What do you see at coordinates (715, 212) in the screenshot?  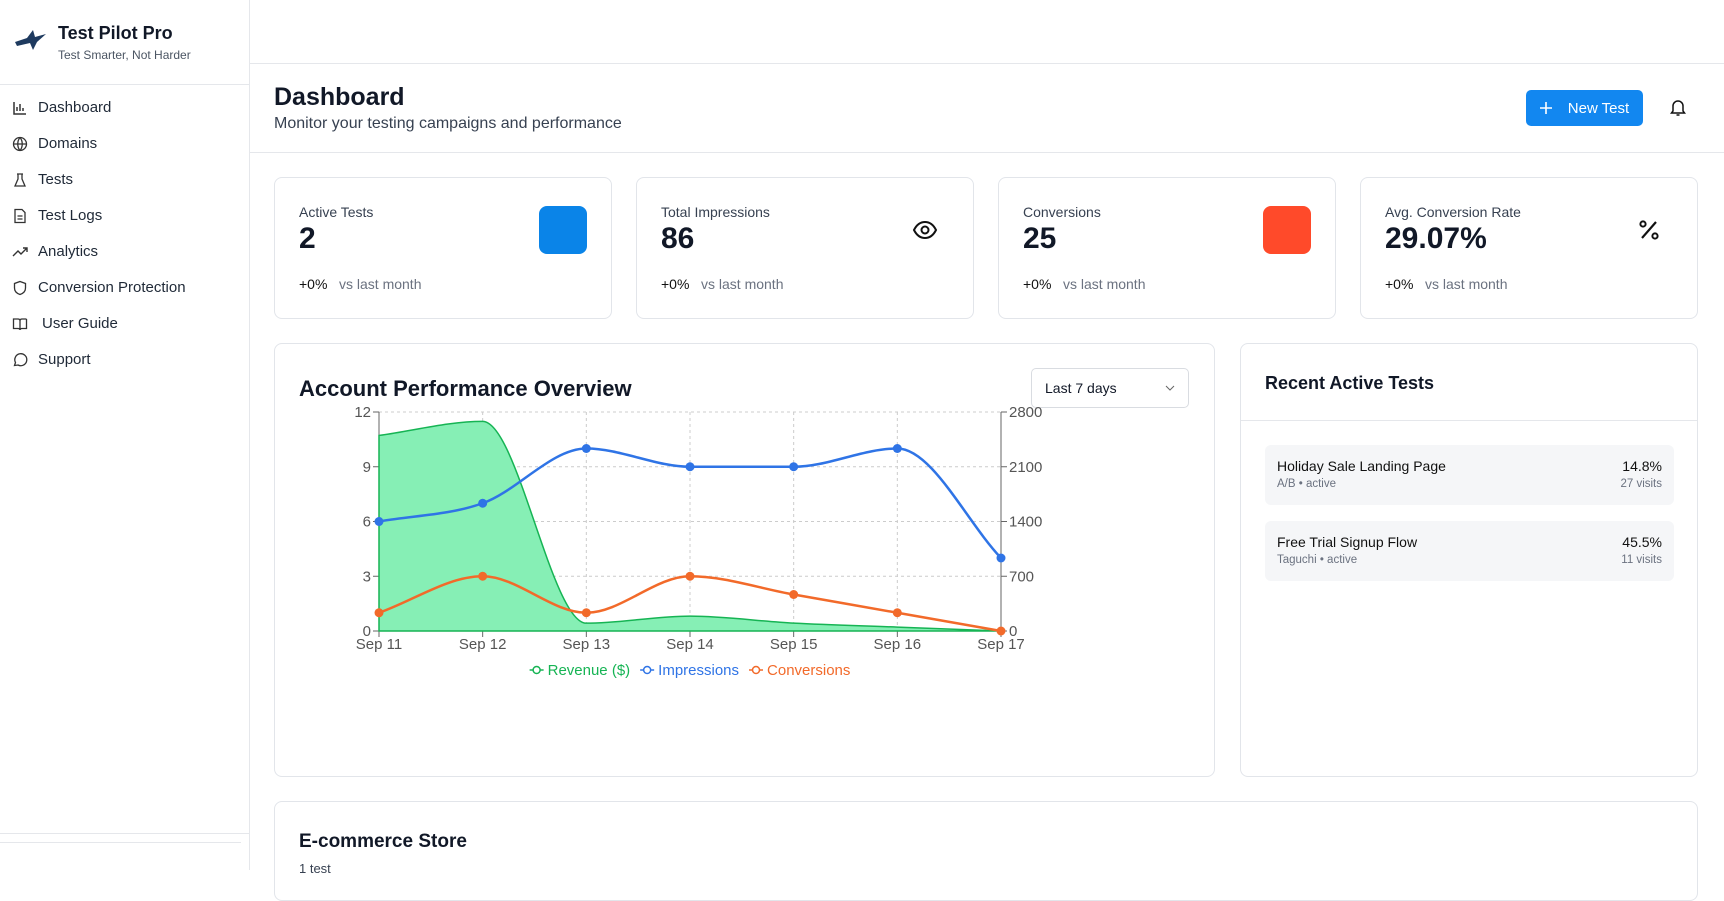 I see `stat-label: Total Impressions` at bounding box center [715, 212].